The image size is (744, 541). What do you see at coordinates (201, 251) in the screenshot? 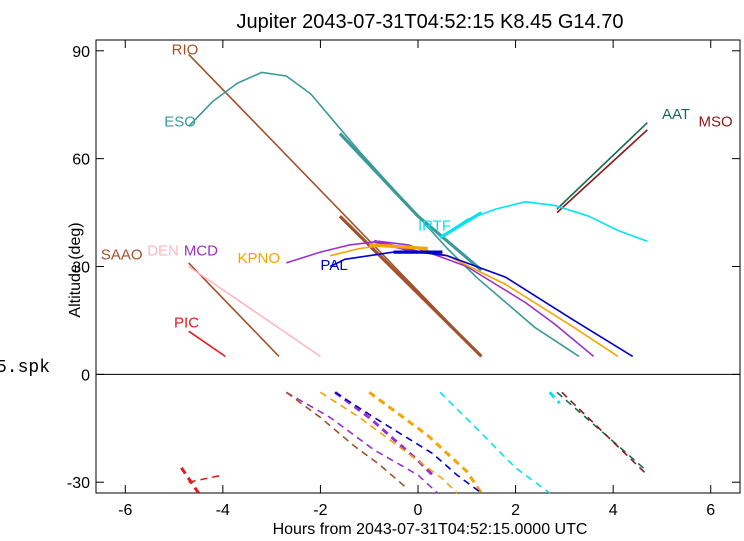
I see `series-label-mcd: MCD` at bounding box center [201, 251].